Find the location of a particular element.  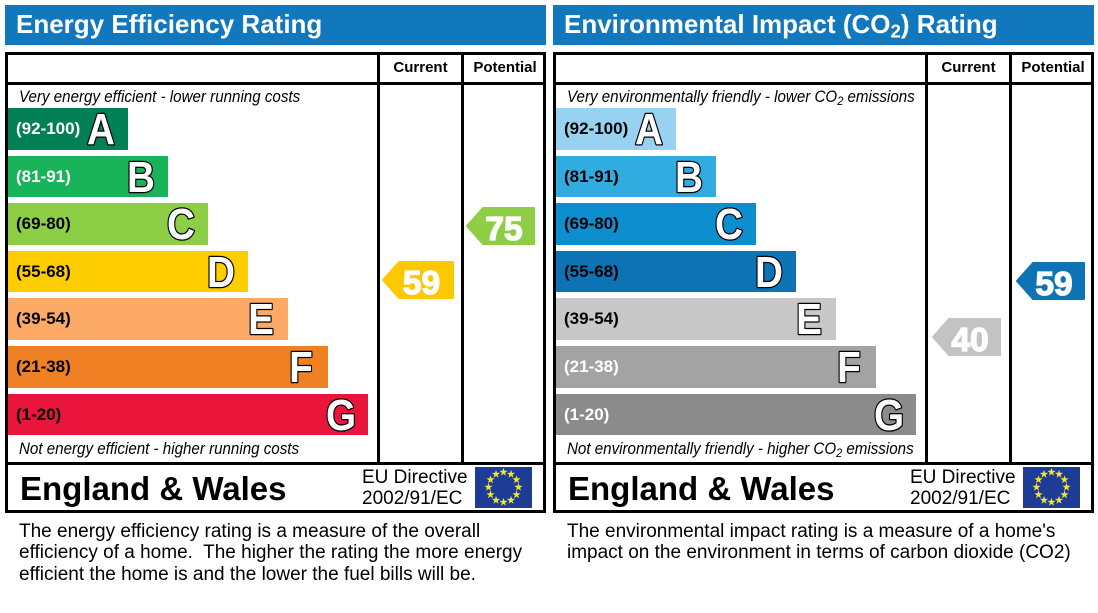

svg-text: 75 is located at coordinates (504, 228).